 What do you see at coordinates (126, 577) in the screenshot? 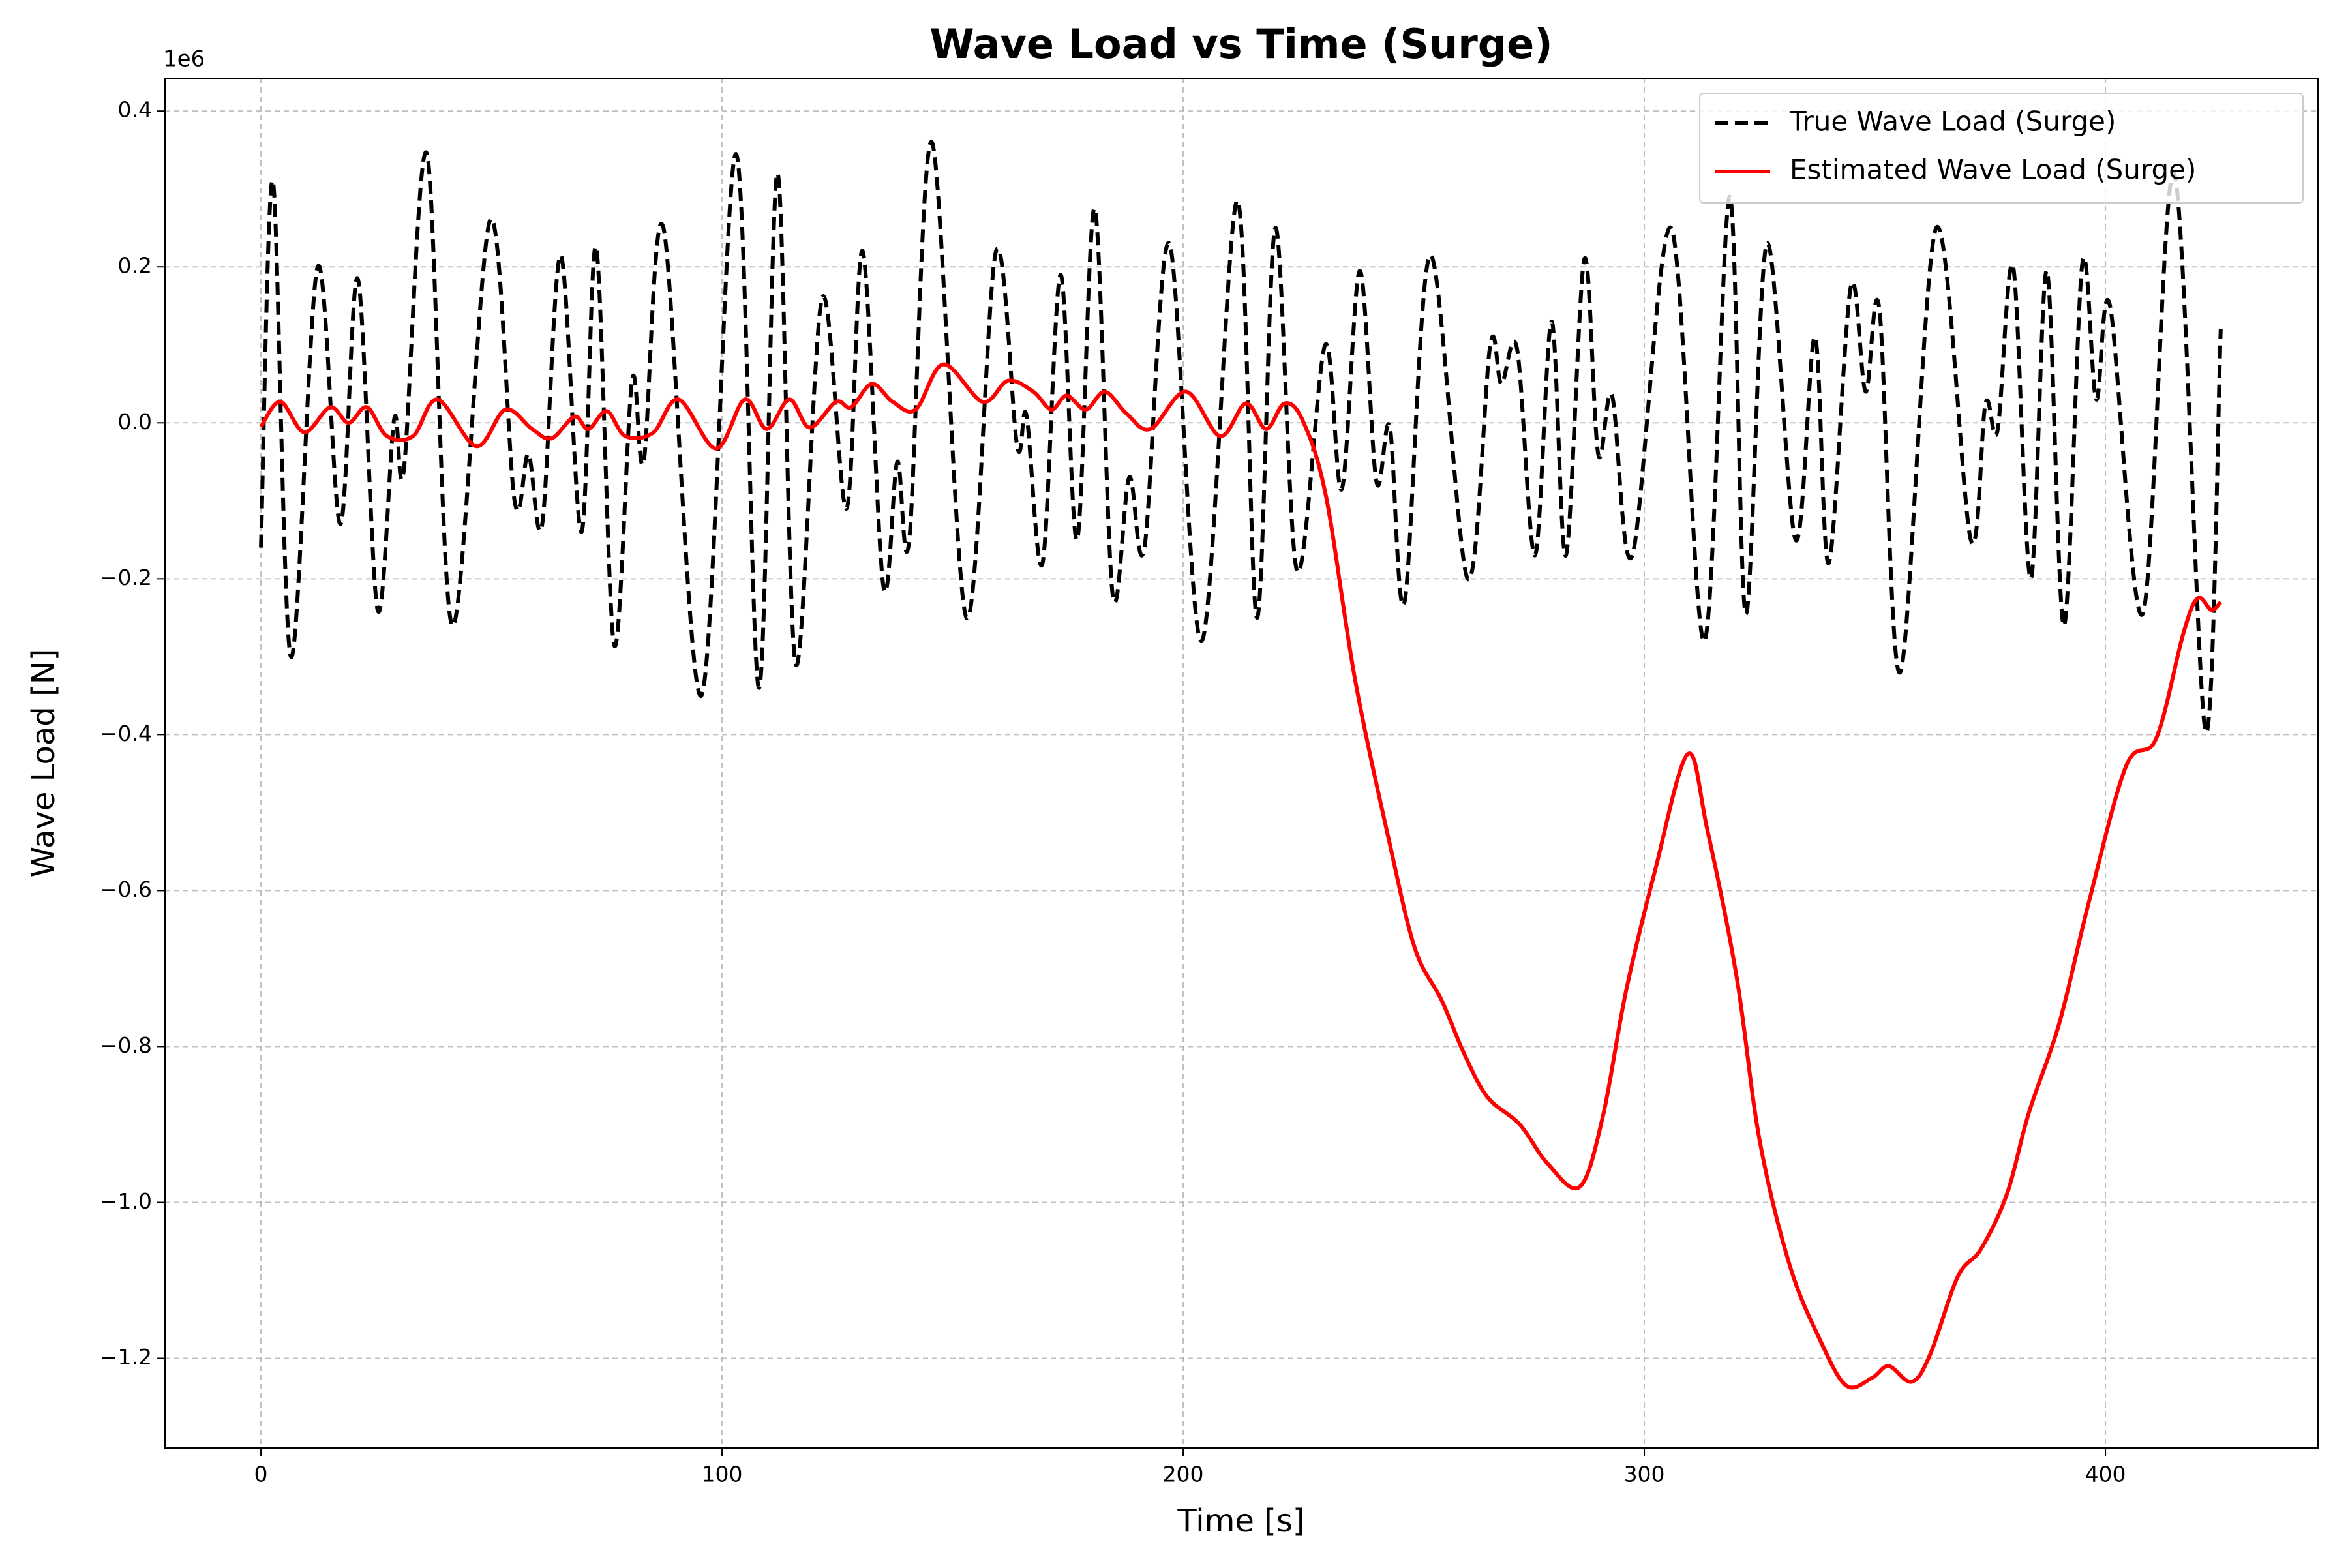
I see `y-tick-label: −0.2` at bounding box center [126, 577].